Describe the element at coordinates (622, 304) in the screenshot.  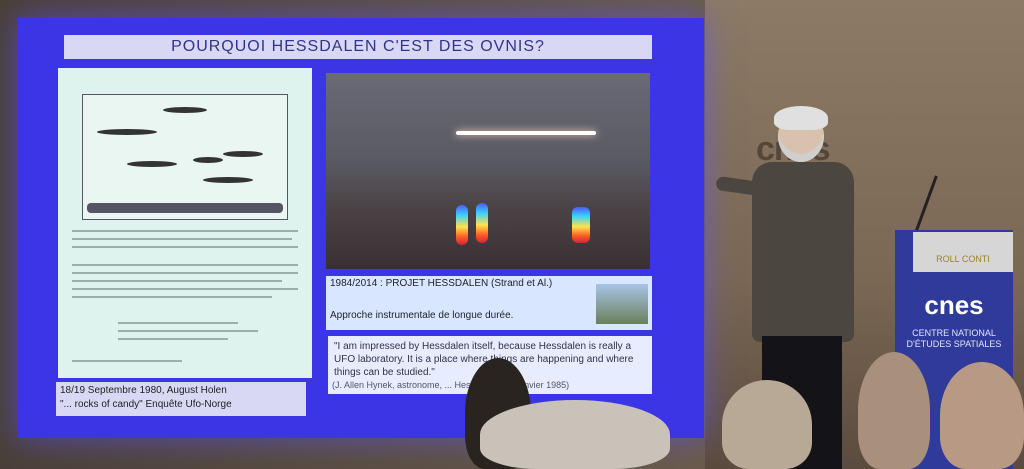
I see `station-thumbnail` at that location.